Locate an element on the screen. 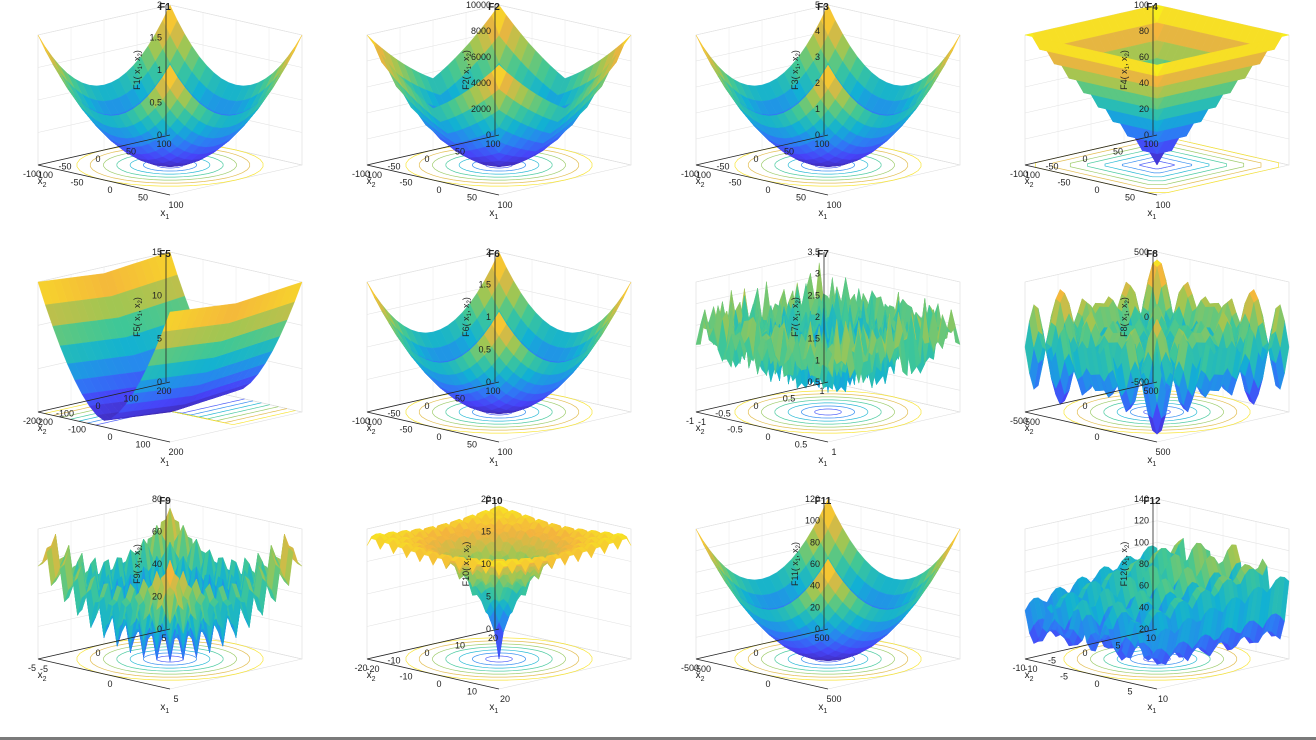 This screenshot has width=1316, height=740. floor-contours is located at coordinates (499, 412).